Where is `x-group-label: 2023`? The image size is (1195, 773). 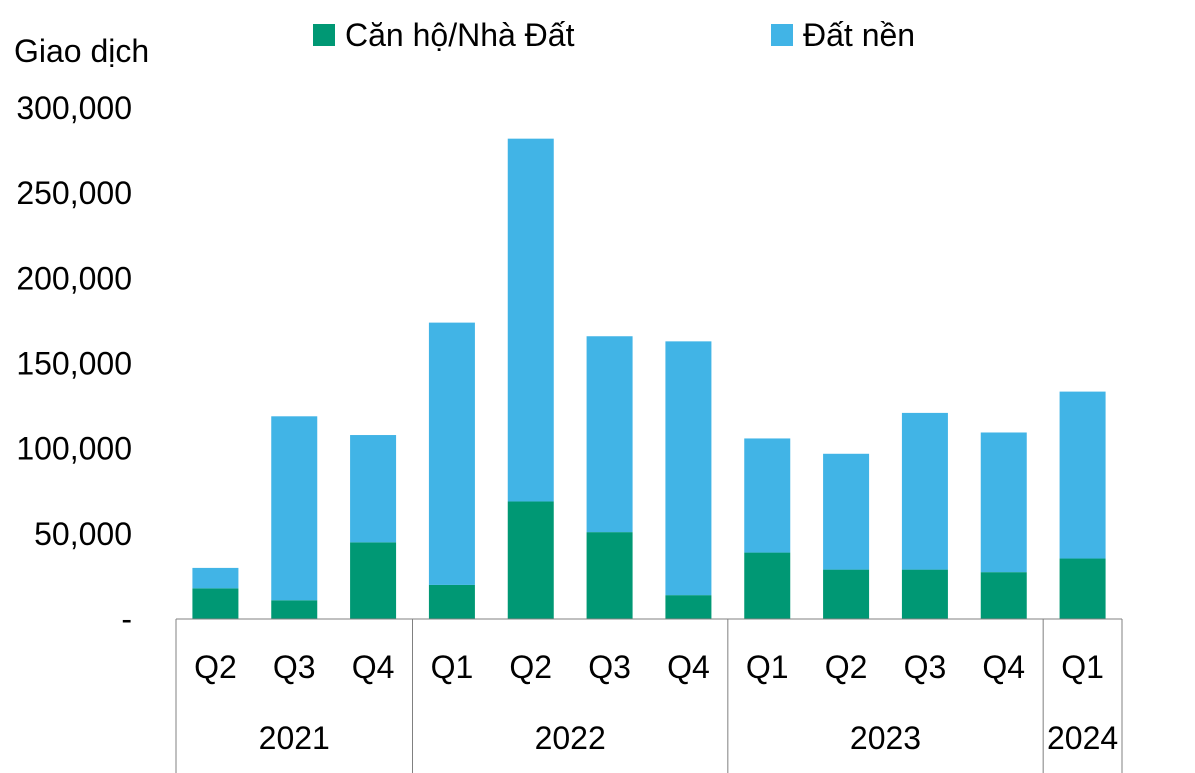
x-group-label: 2023 is located at coordinates (885, 738).